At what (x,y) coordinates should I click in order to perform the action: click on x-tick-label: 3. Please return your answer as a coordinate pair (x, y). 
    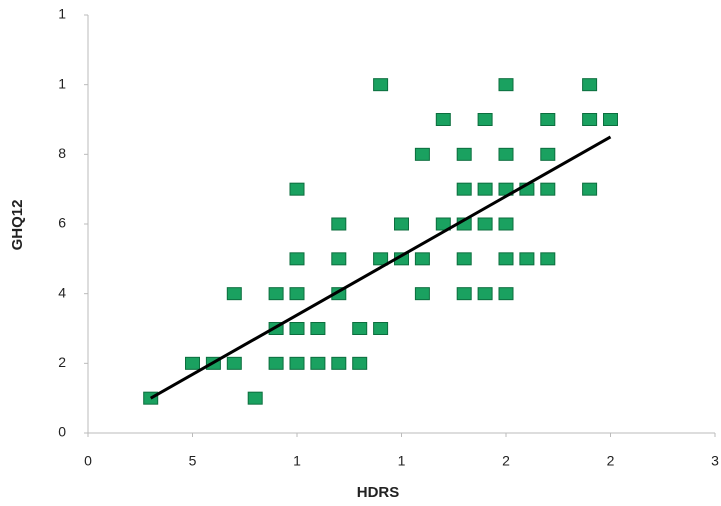
    Looking at the image, I should click on (715, 461).